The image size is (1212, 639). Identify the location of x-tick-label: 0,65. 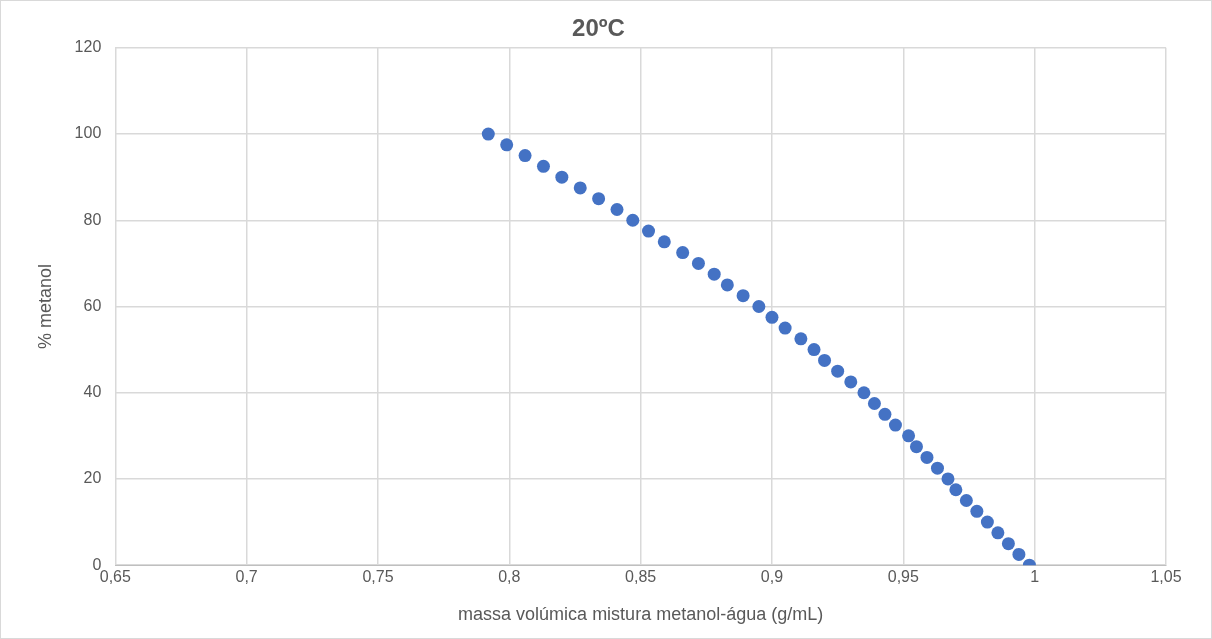
(115, 577).